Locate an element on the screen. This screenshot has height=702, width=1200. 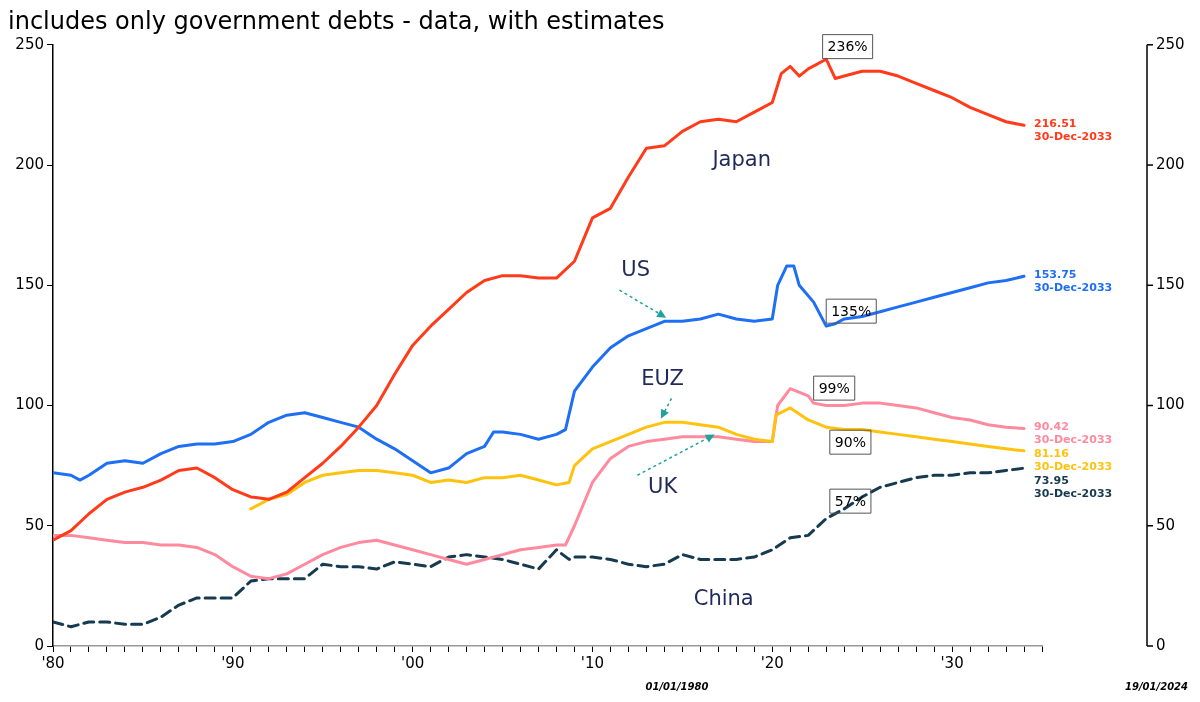
x-tick-label: '30 is located at coordinates (952, 662).